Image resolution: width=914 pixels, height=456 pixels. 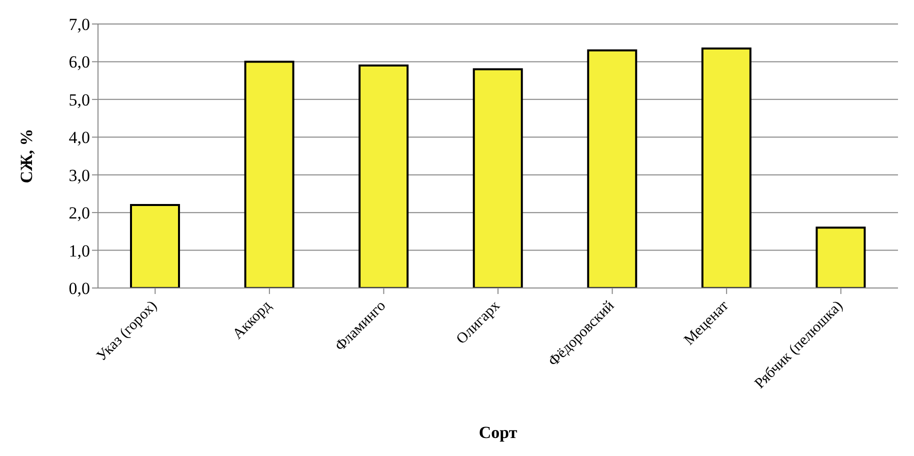 What do you see at coordinates (79, 24) in the screenshot?
I see `y-tick-label: 7,0` at bounding box center [79, 24].